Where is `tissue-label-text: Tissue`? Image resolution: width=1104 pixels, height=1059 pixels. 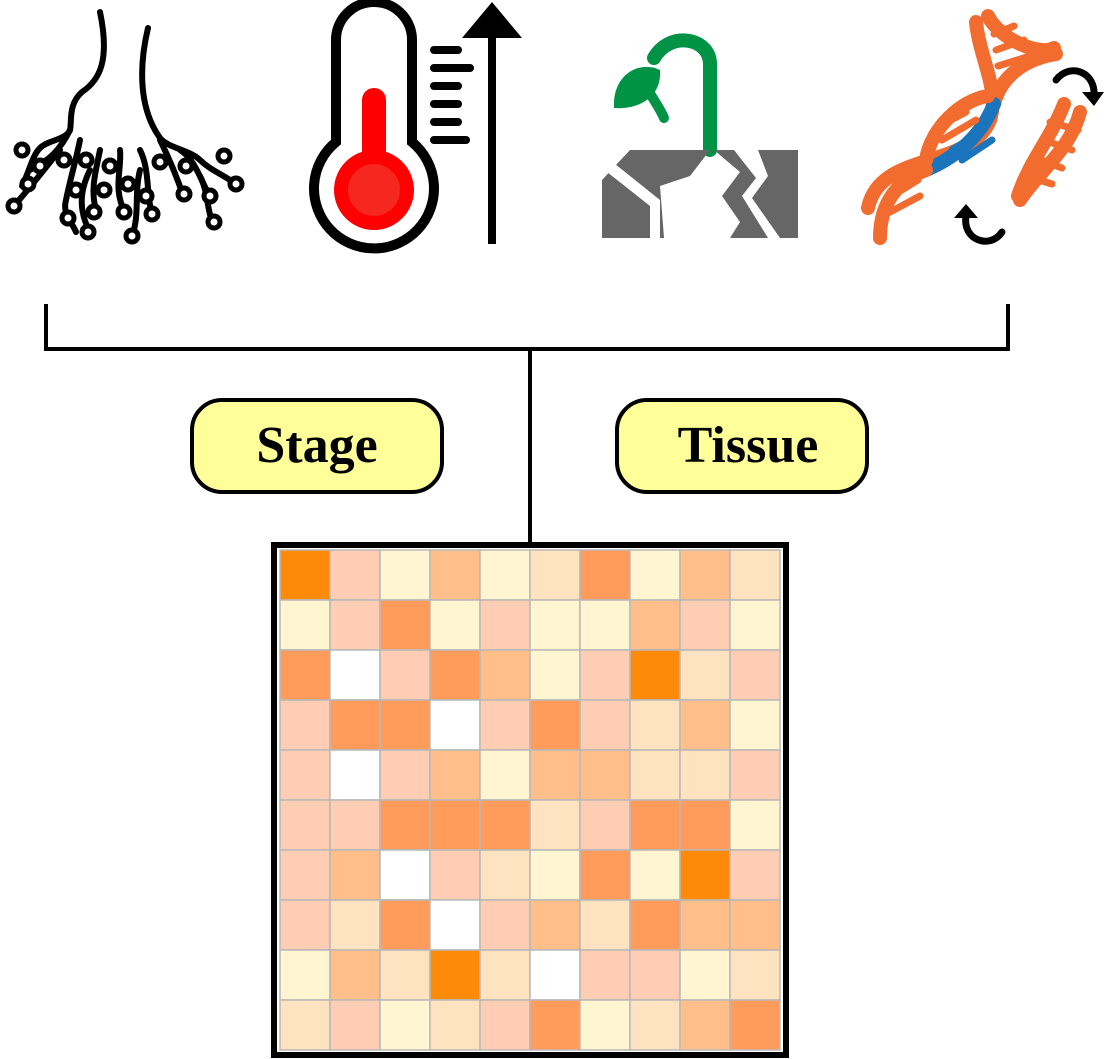
tissue-label-text: Tissue is located at coordinates (748, 445).